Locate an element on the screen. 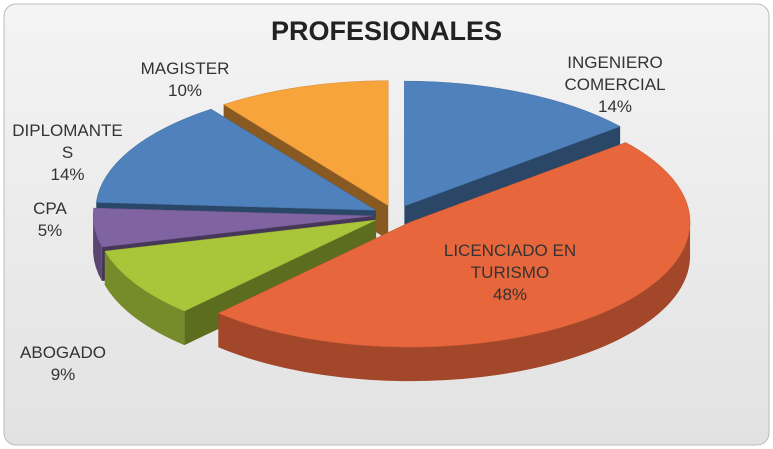 The width and height of the screenshot is (773, 449). slice-label: CPA 5% is located at coordinates (50, 220).